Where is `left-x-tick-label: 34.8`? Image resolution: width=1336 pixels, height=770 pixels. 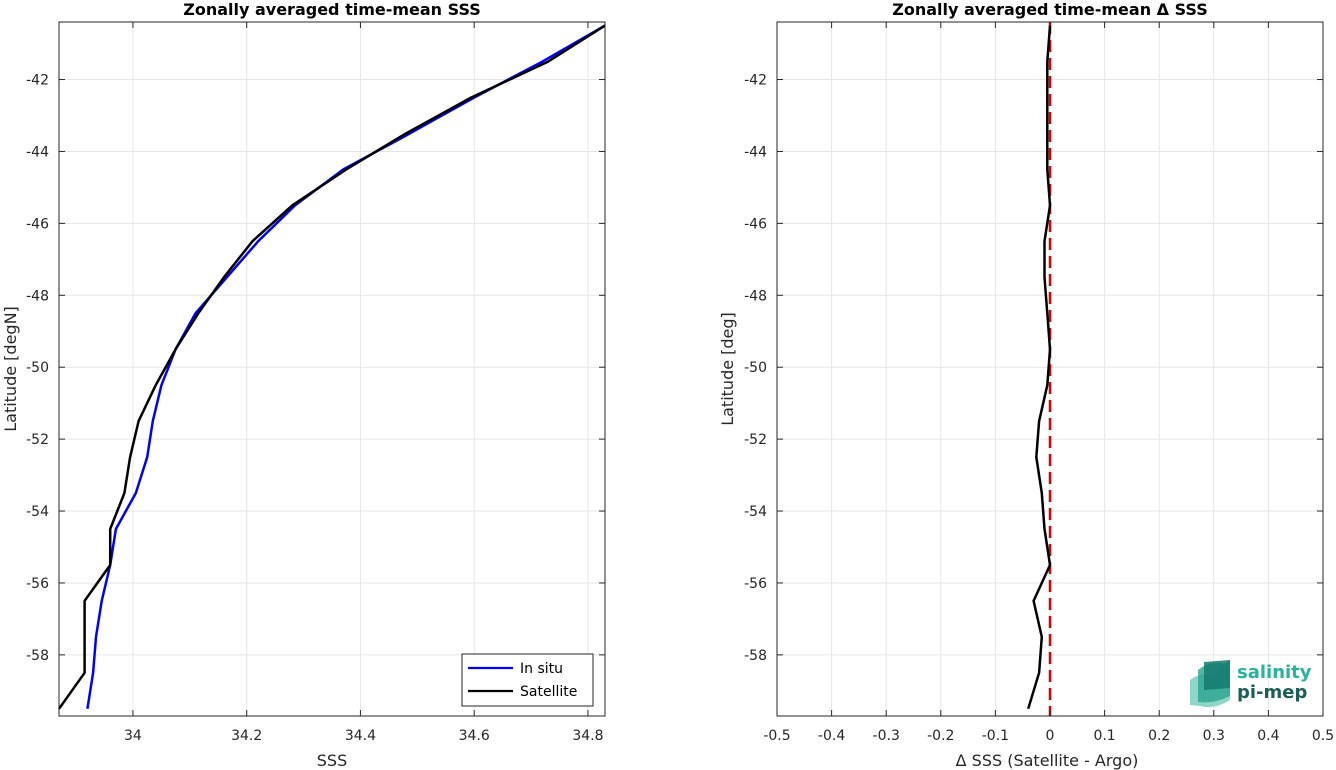
left-x-tick-label: 34.8 is located at coordinates (587, 736).